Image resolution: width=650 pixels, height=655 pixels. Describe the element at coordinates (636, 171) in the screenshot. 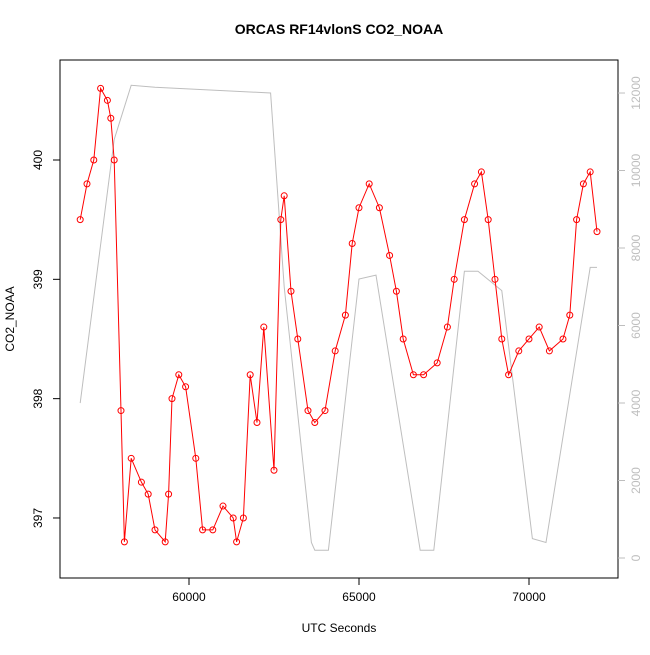

I see `y2-tick-label: 10000` at that location.